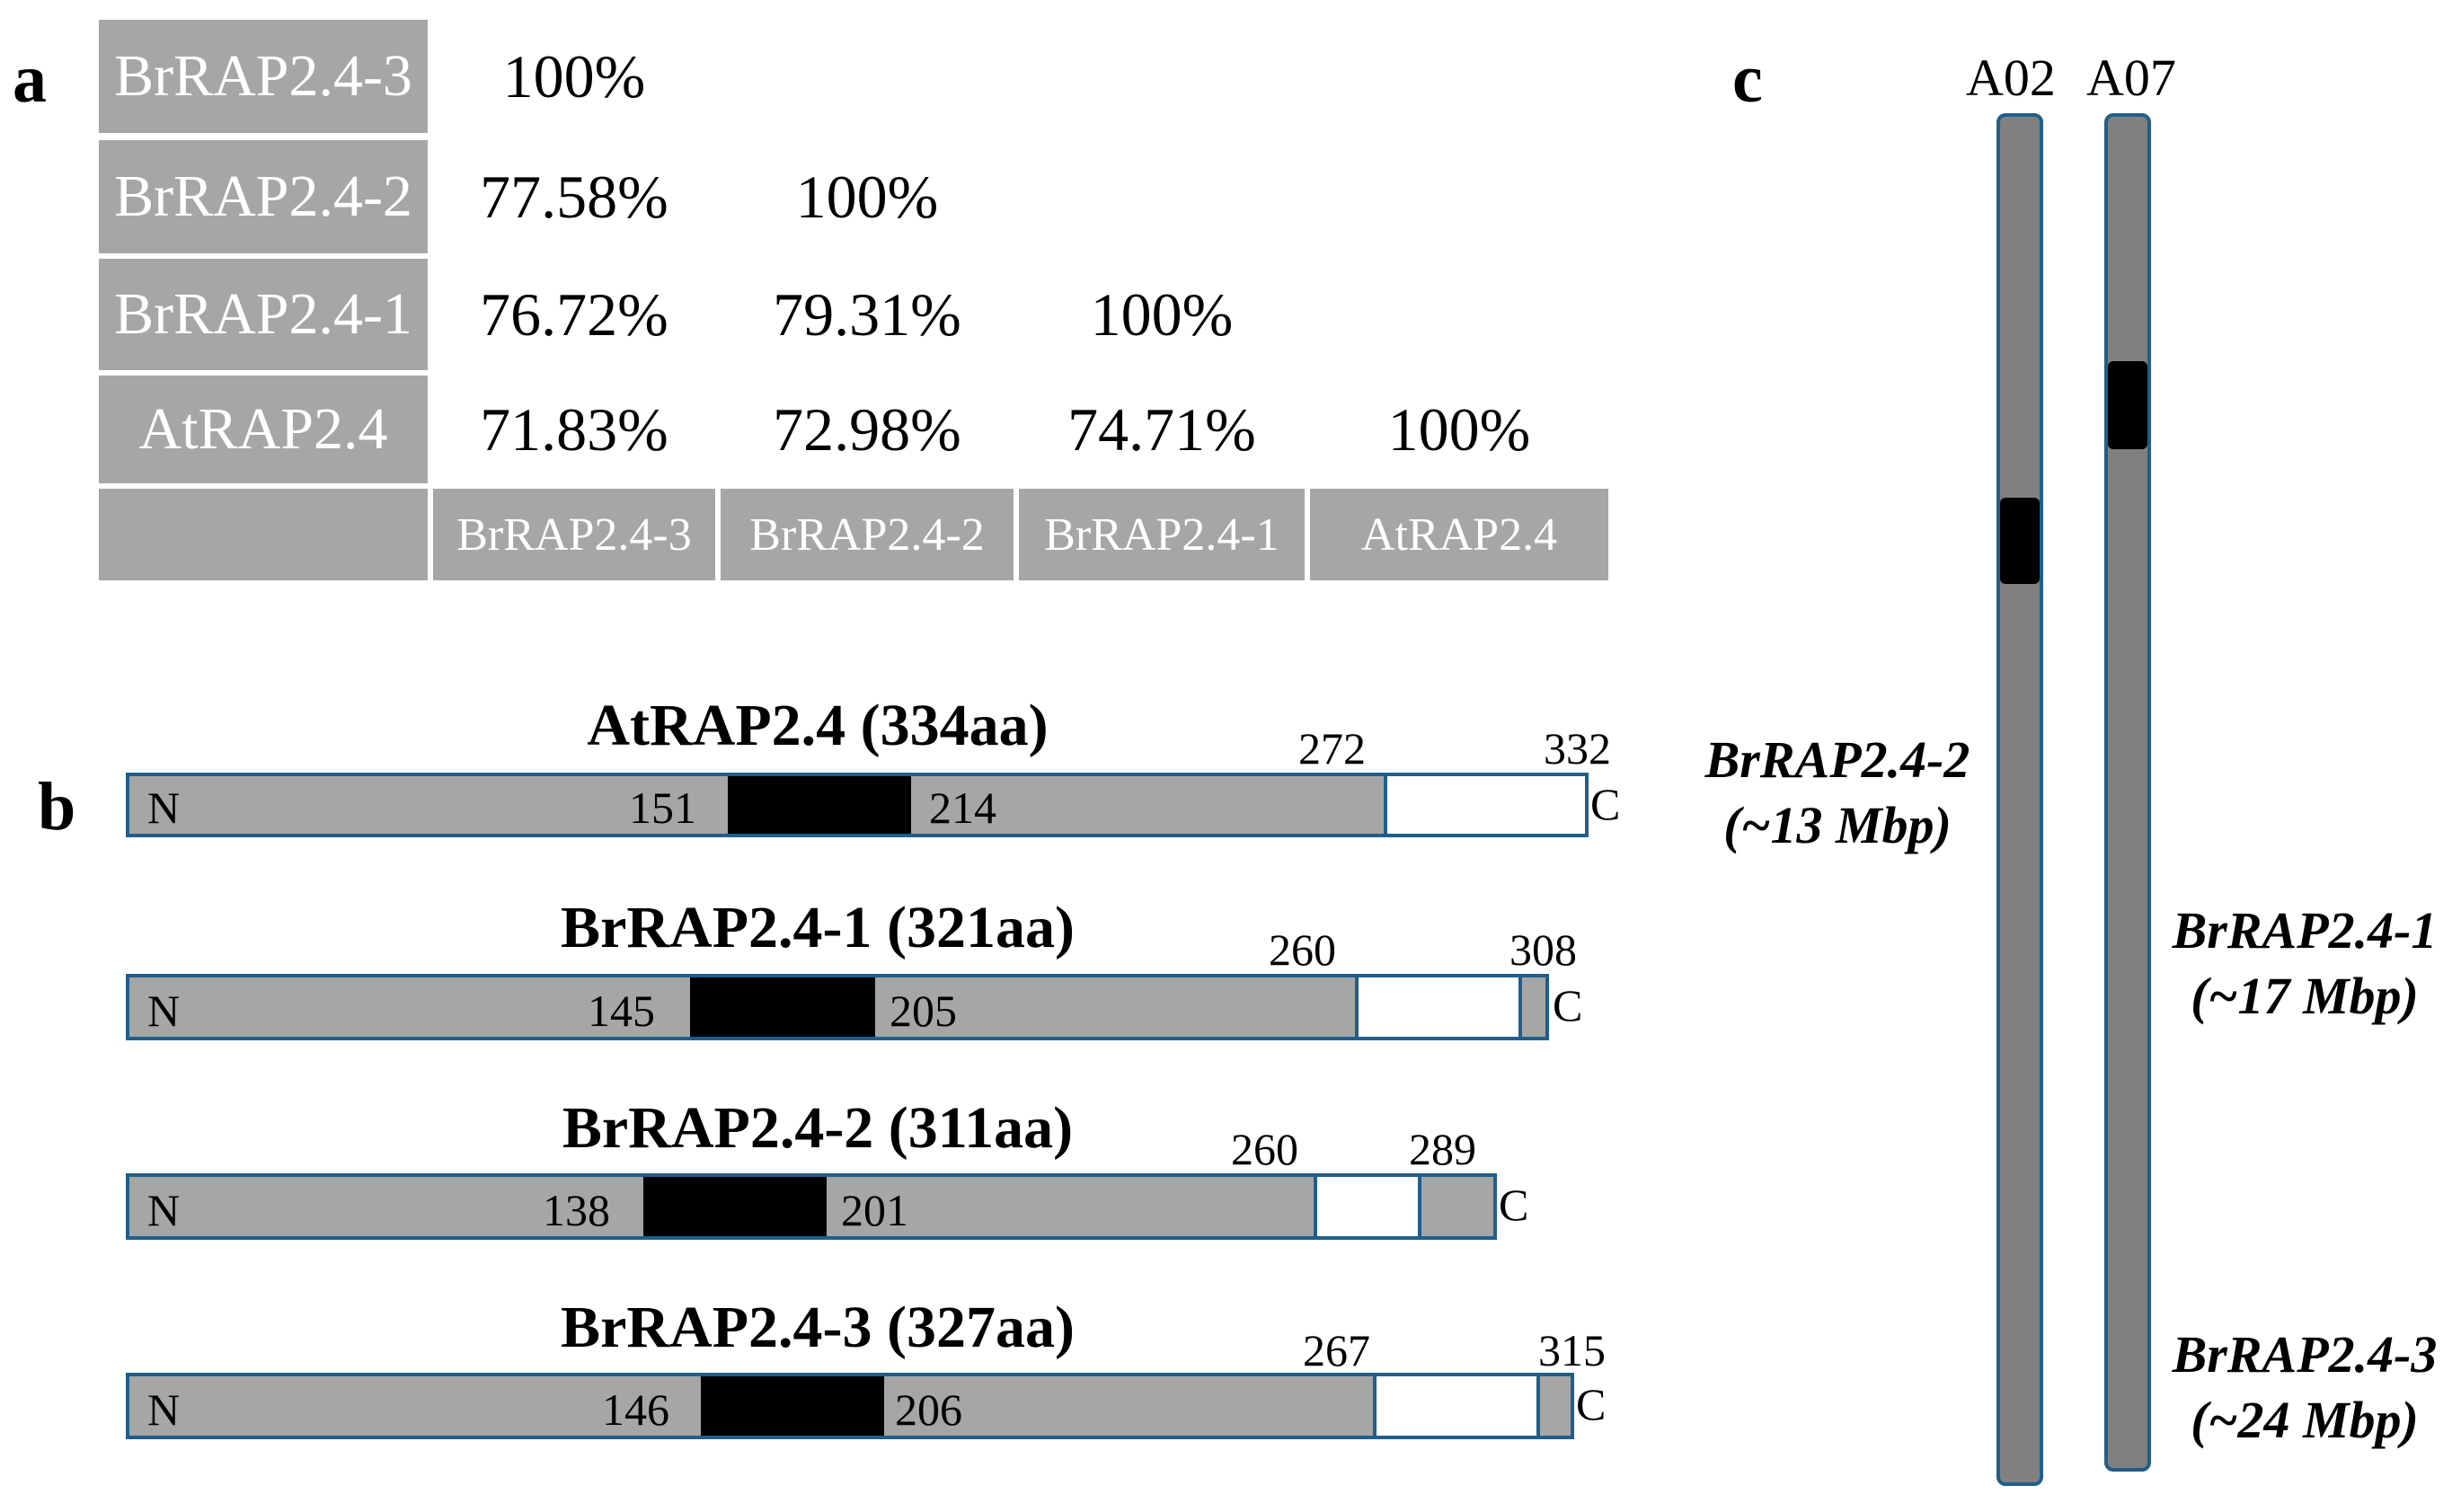  I want to click on chromosome-a02, so click(2020, 800).